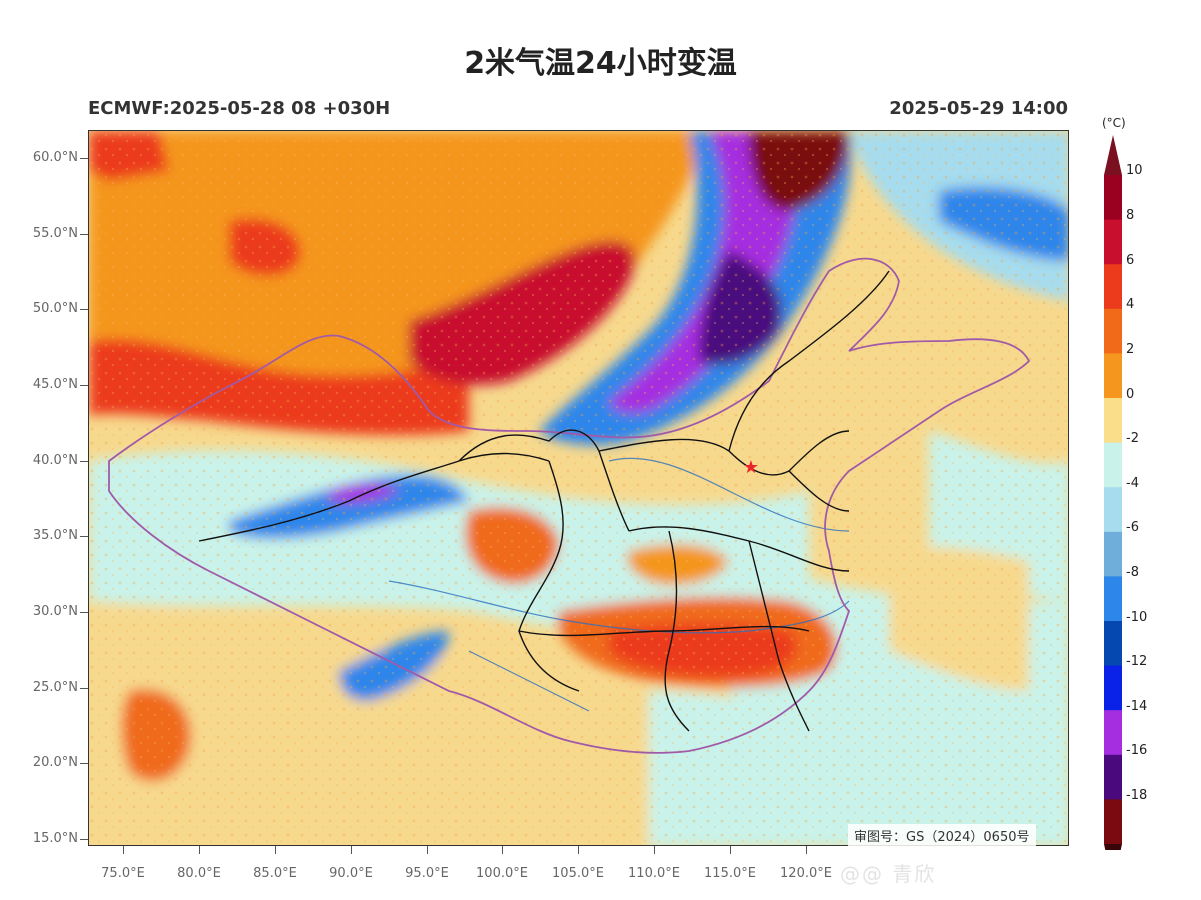  I want to click on colorbar-label: -18, so click(1137, 795).